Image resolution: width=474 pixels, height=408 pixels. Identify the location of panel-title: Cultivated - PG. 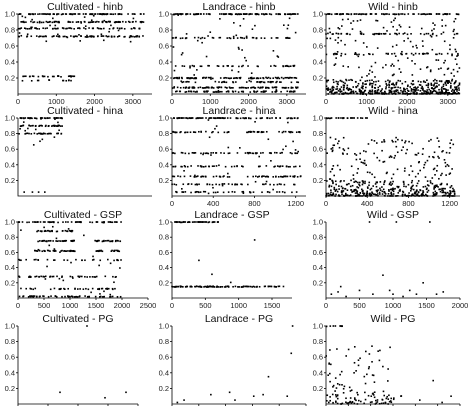
(77, 319).